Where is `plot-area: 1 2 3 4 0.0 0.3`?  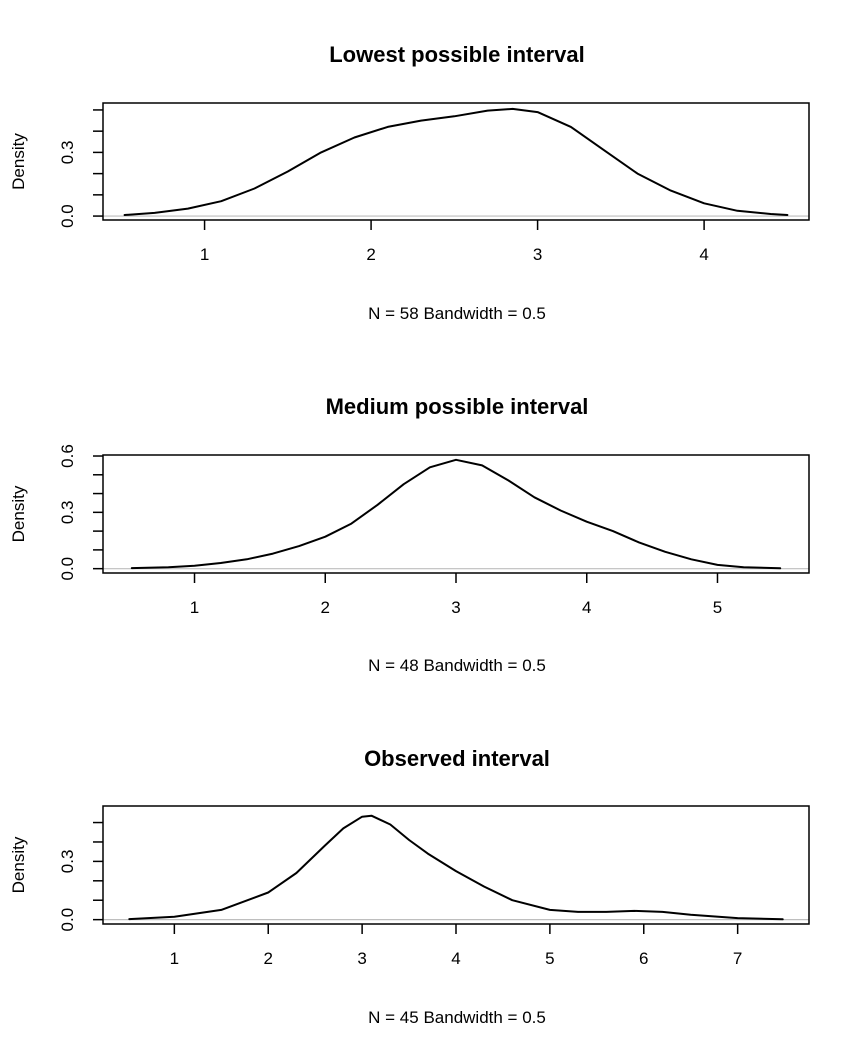 plot-area: 1 2 3 4 0.0 0.3 is located at coordinates (434, 183).